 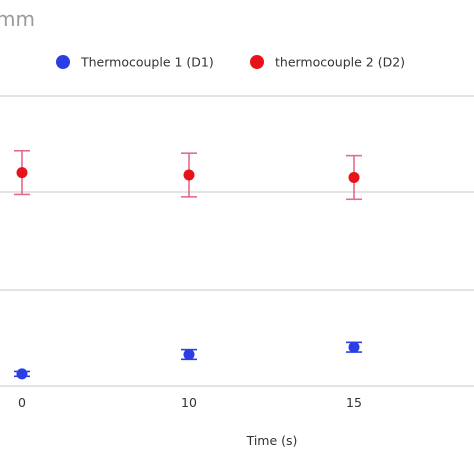 What do you see at coordinates (354, 402) in the screenshot?
I see `x-tick-label: 15` at bounding box center [354, 402].